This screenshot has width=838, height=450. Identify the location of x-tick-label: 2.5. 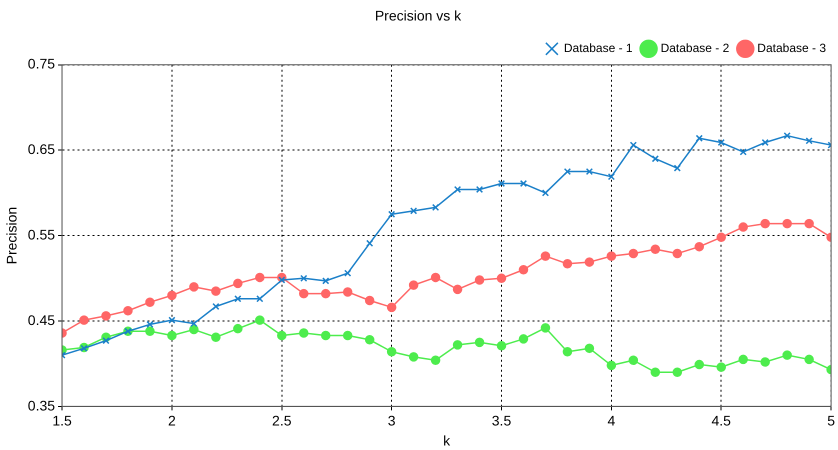
(282, 420).